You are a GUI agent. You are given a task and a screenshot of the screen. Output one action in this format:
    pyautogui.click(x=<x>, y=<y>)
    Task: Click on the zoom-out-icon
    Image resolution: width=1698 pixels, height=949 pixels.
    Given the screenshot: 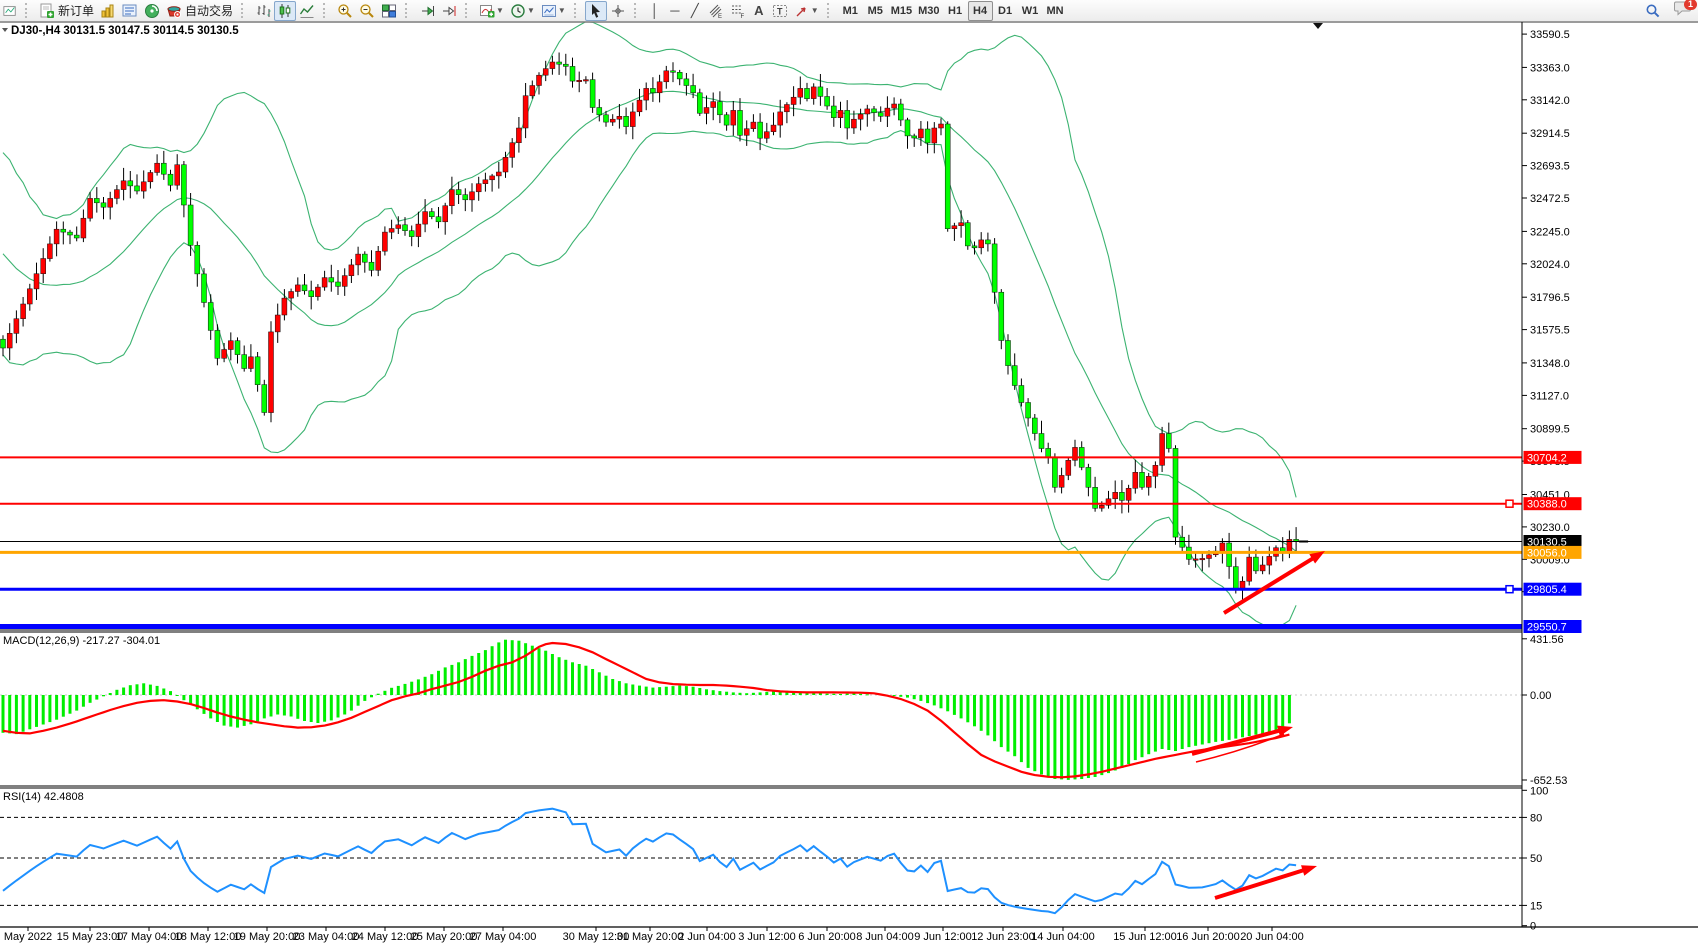 What is the action you would take?
    pyautogui.click(x=367, y=11)
    